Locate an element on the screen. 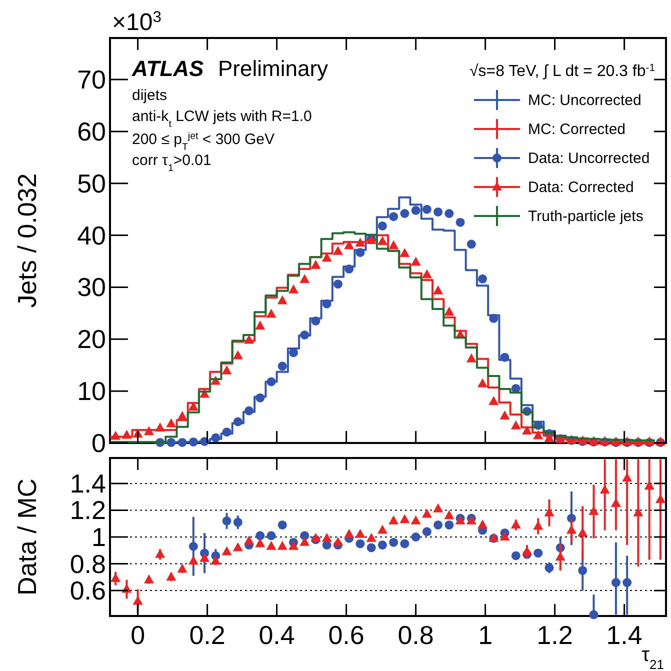 The height and width of the screenshot is (671, 671). y-tick-label: 40 is located at coordinates (91, 235).